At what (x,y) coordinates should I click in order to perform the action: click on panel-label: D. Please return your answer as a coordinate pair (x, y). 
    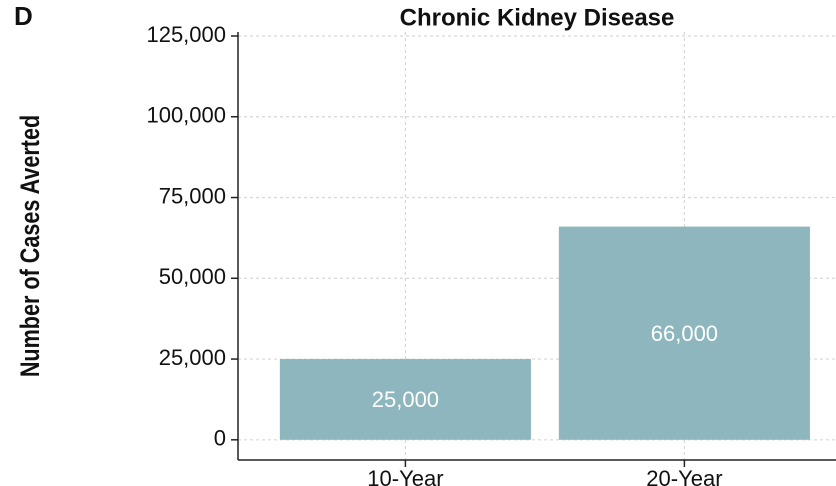
    Looking at the image, I should click on (23, 16).